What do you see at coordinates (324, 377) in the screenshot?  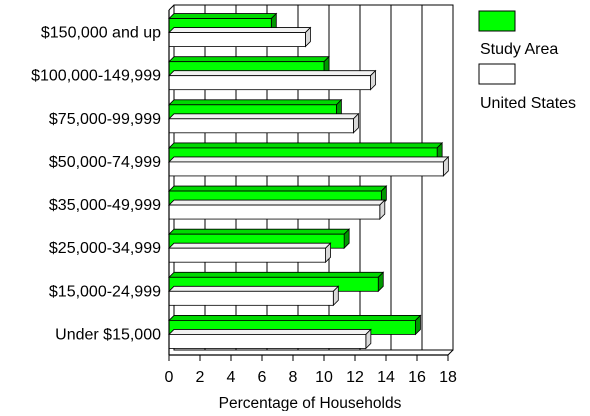 I see `x-tick-label: 10` at bounding box center [324, 377].